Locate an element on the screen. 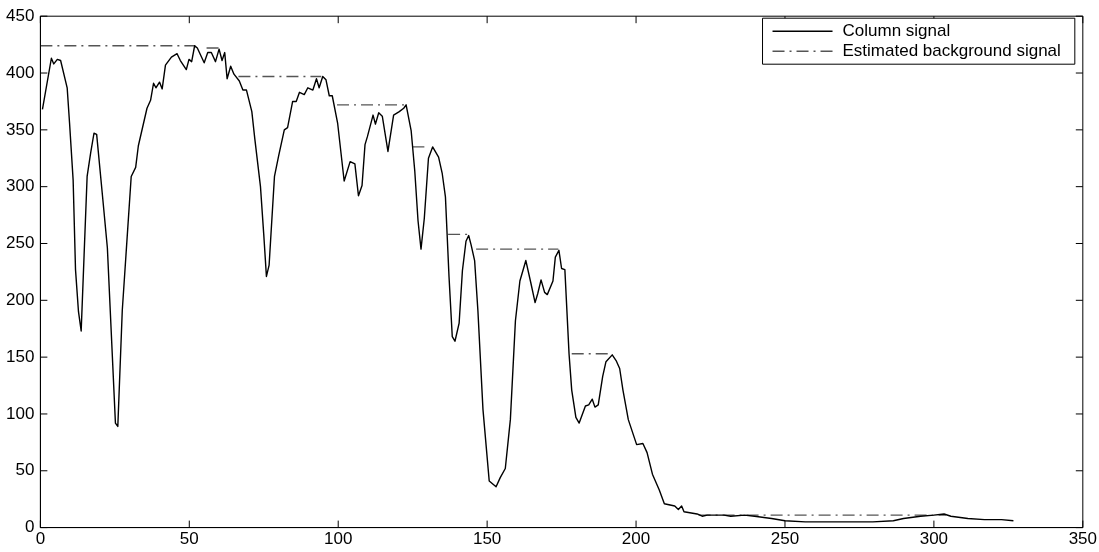 The width and height of the screenshot is (1099, 552). y-tick-label: 50 is located at coordinates (25, 470).